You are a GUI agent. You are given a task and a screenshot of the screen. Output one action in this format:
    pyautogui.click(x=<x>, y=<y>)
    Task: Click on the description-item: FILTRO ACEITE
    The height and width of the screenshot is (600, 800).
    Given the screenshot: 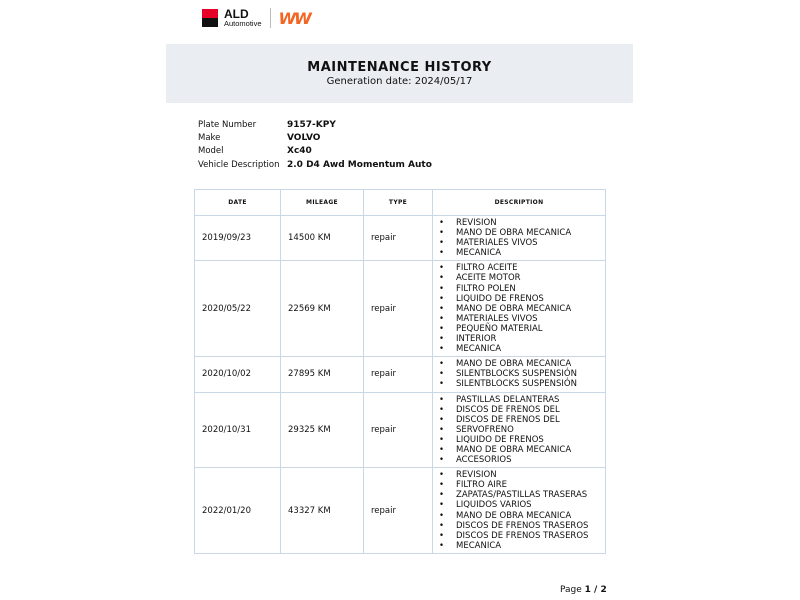 What is the action you would take?
    pyautogui.click(x=522, y=268)
    